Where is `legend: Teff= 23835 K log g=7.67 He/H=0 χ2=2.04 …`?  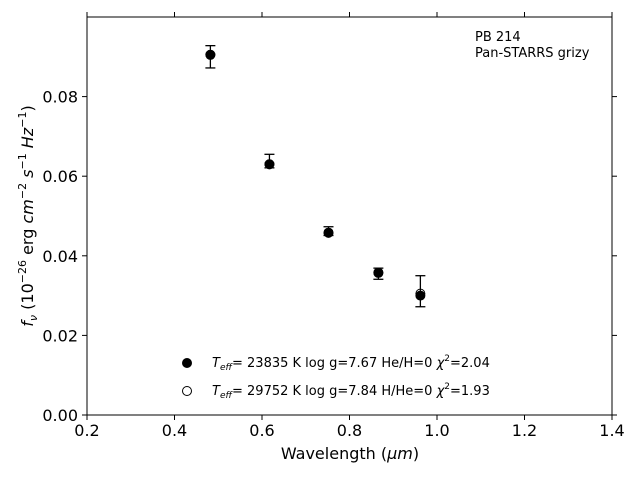
legend: Teff= 23835 K log g=7.67 He/H=0 χ2=2.04 … is located at coordinates (336, 377).